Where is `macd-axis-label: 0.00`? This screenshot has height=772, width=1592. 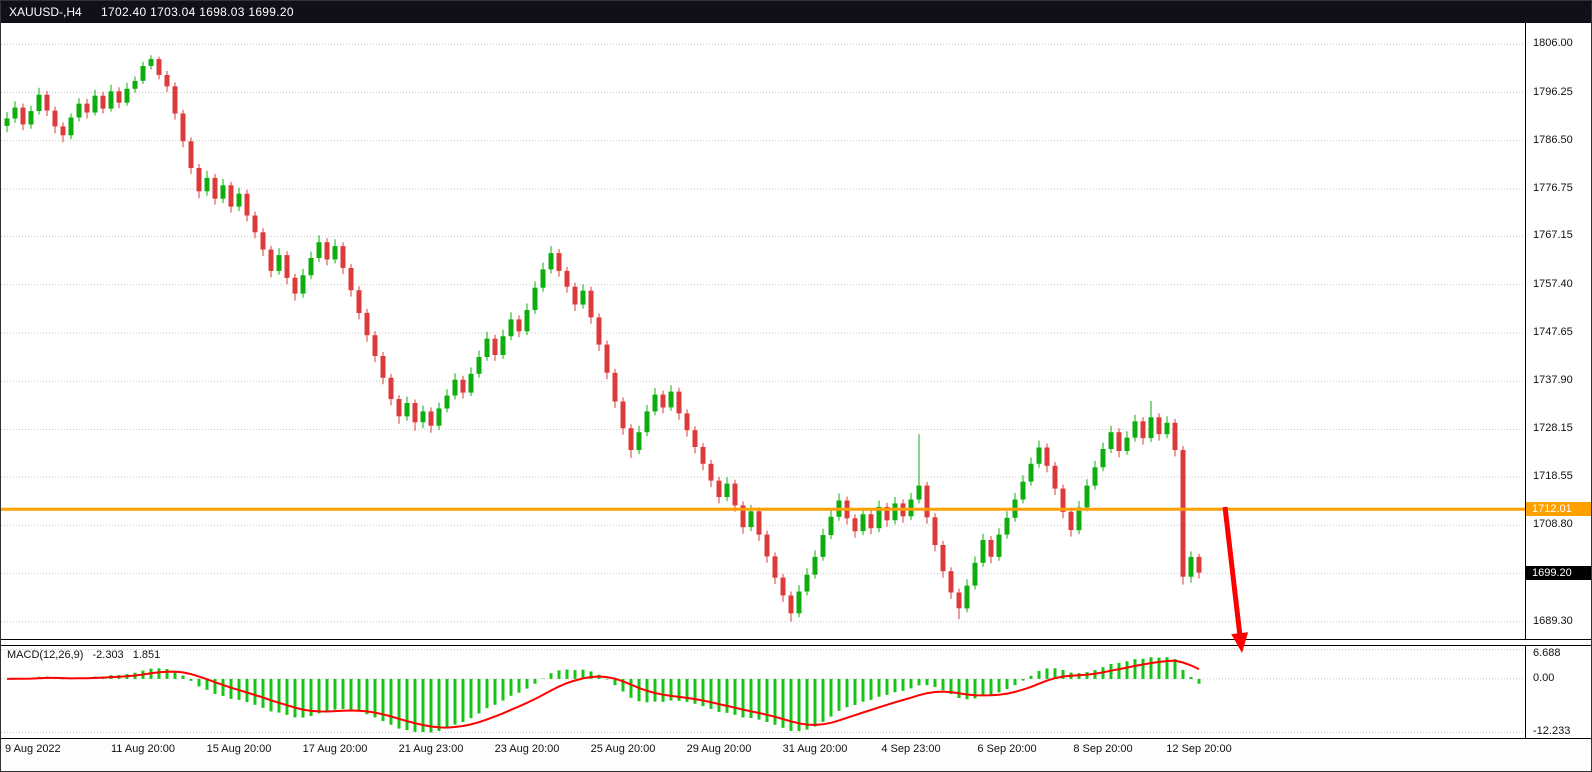 macd-axis-label: 0.00 is located at coordinates (1544, 678).